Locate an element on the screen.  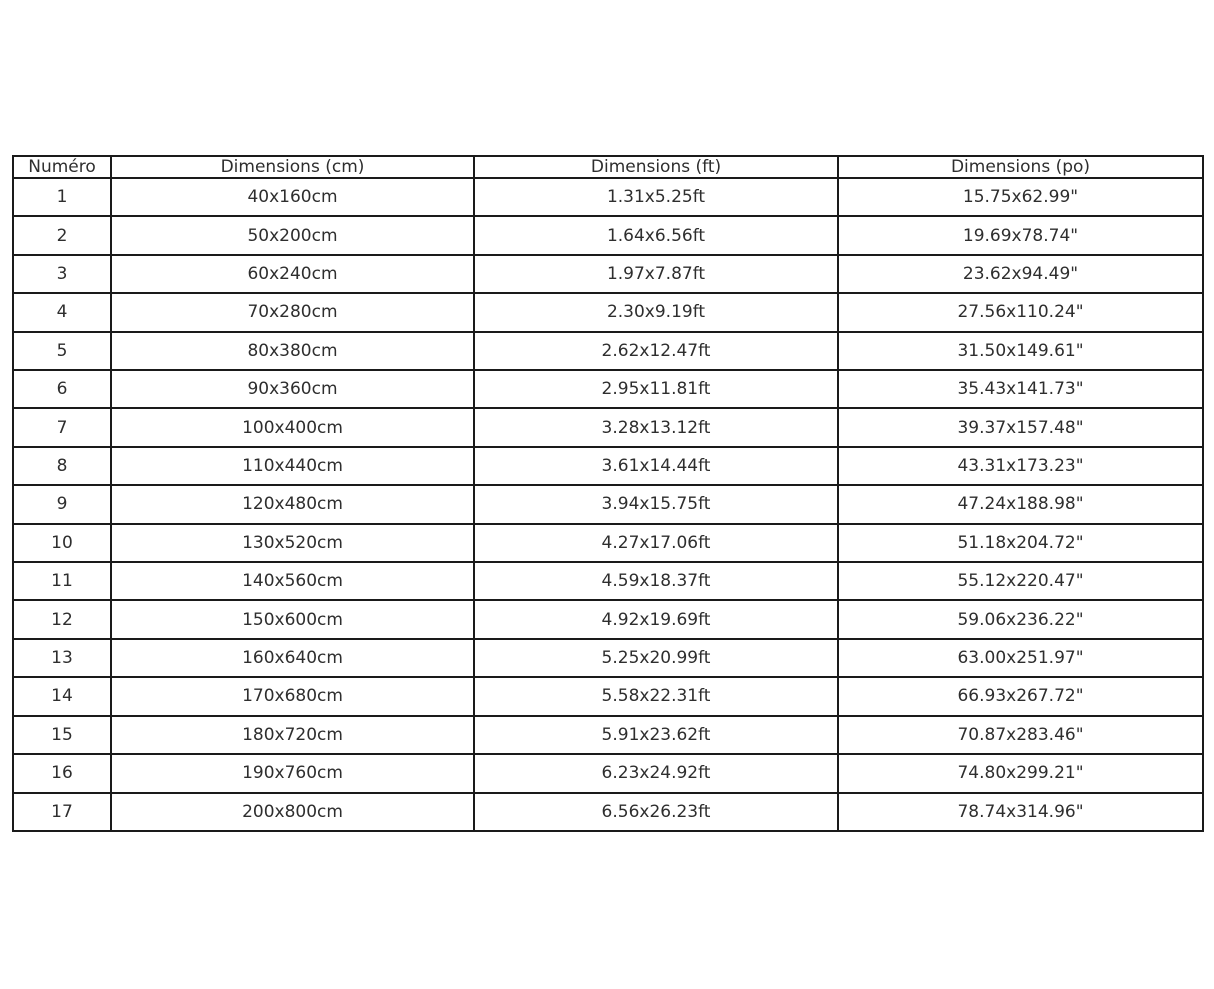
table-row: 15 180x720cm 5.91x23.62ft 70.87x283.46" is located at coordinates (608, 735).